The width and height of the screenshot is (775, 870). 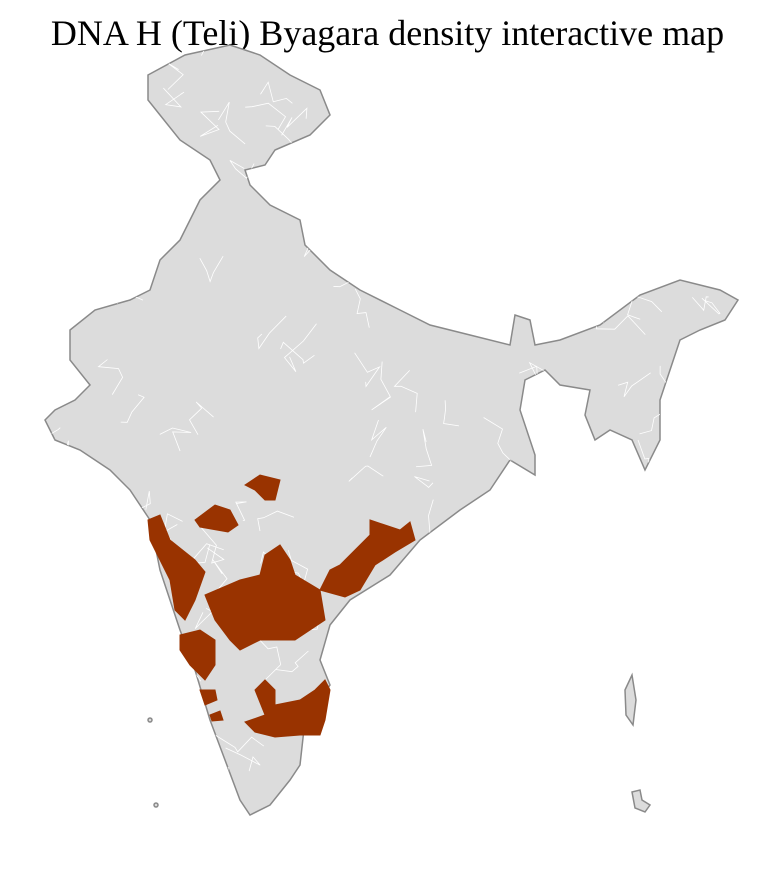 What do you see at coordinates (281, 606) in the screenshot?
I see `highlighted-districts` at bounding box center [281, 606].